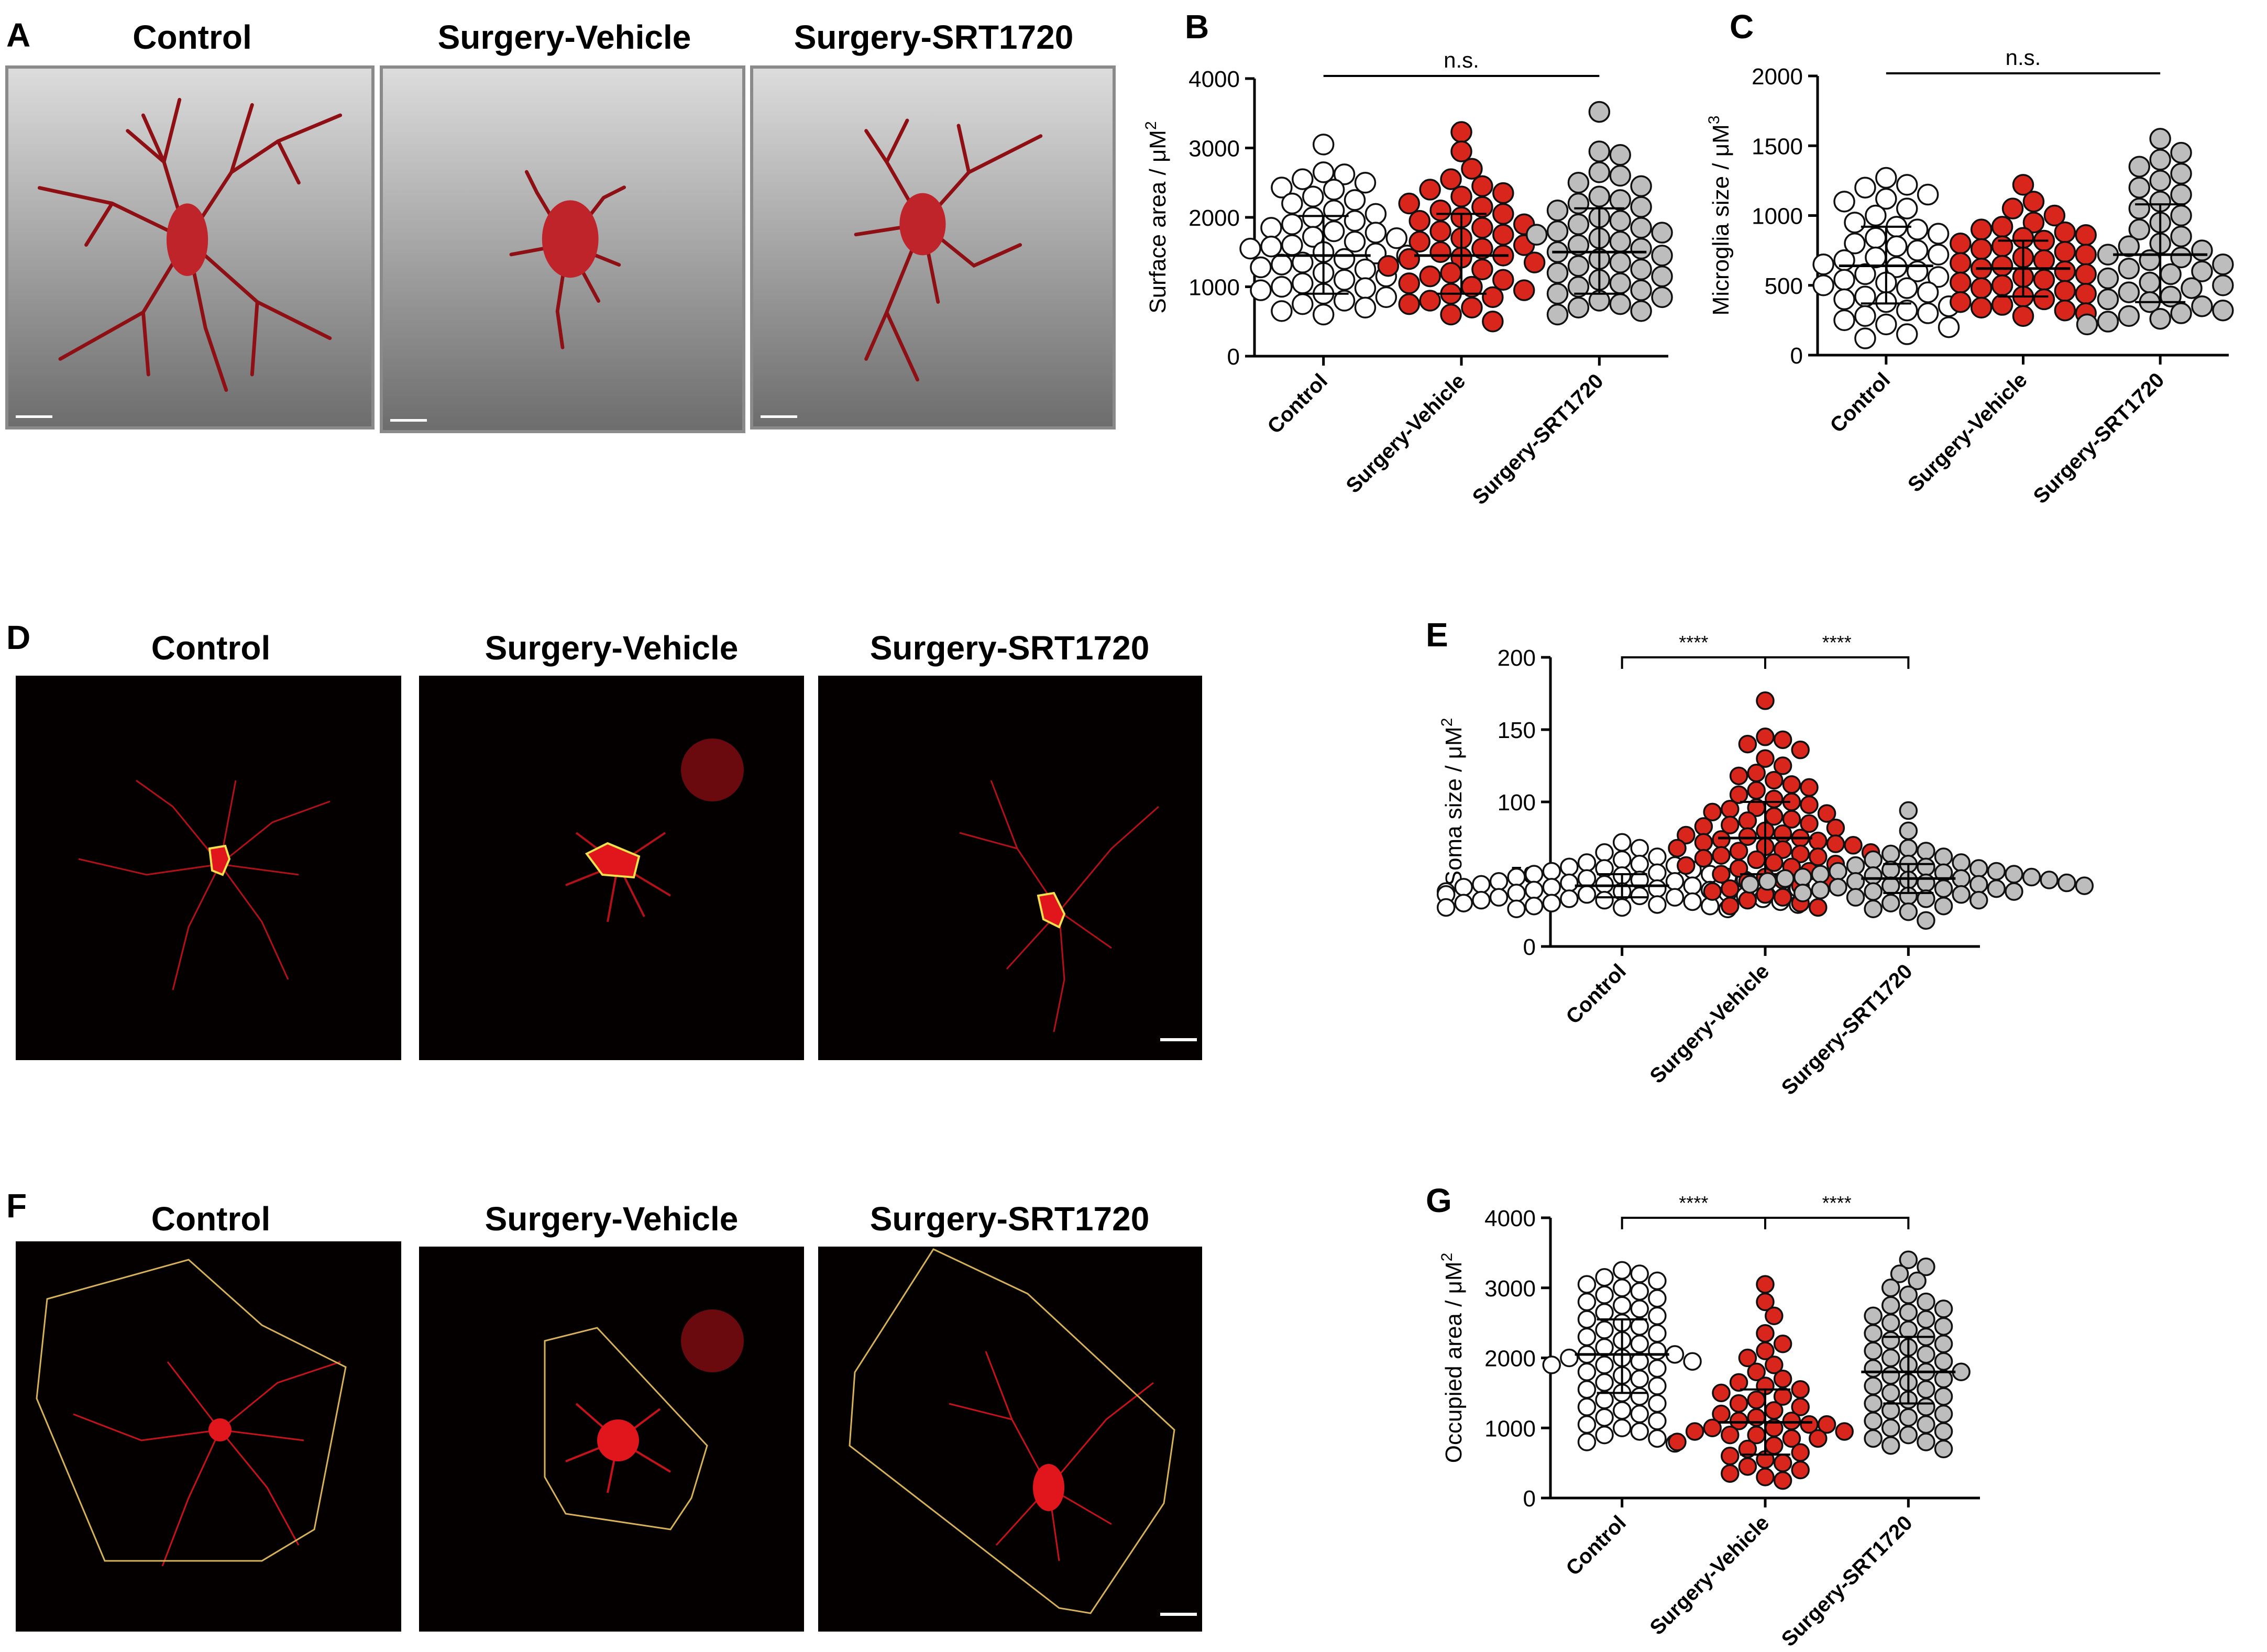  What do you see at coordinates (1437, 635) in the screenshot?
I see `panel-label-e: E` at bounding box center [1437, 635].